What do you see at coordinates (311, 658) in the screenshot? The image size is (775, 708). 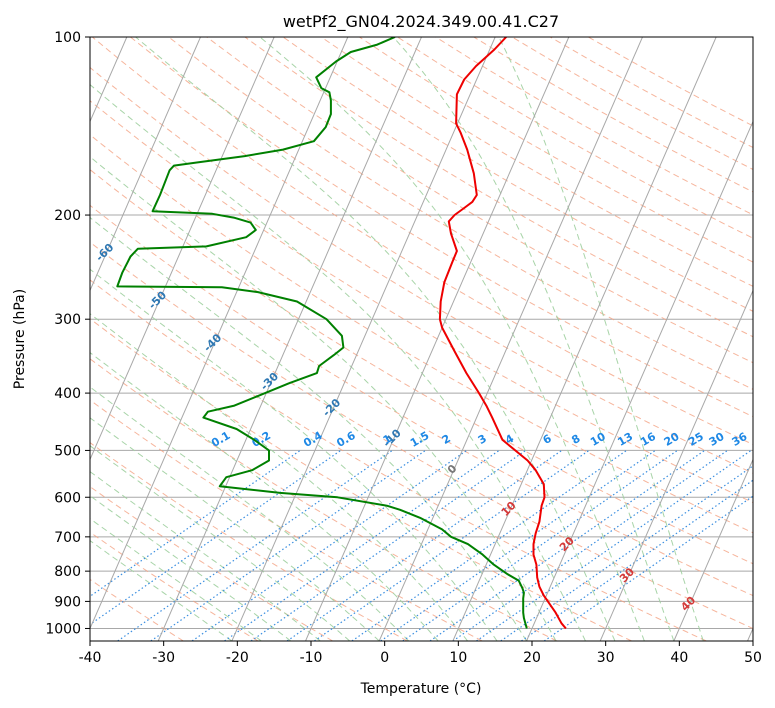 I see `x-tick-label: -10` at bounding box center [311, 658].